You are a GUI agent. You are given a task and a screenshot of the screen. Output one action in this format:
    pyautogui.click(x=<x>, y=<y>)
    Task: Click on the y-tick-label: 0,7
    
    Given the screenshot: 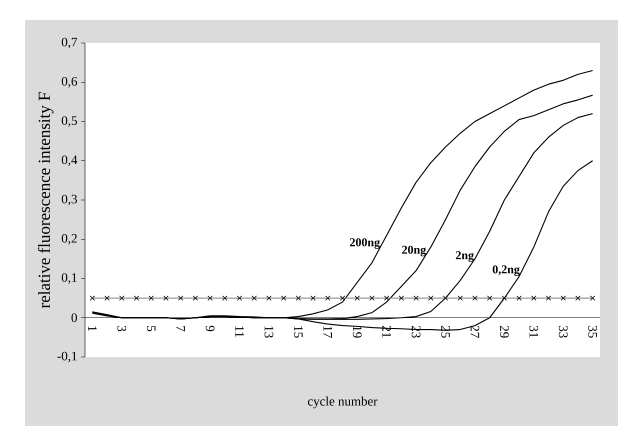 What is the action you would take?
    pyautogui.click(x=70, y=43)
    